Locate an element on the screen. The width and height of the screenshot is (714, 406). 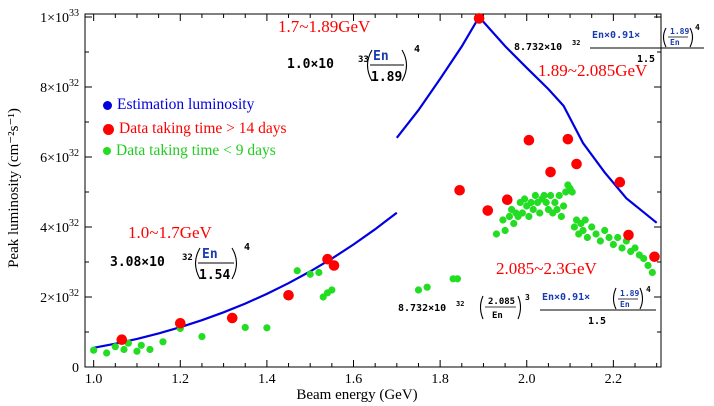
annotation-1: 1.7~1.89GeV is located at coordinates (324, 26).